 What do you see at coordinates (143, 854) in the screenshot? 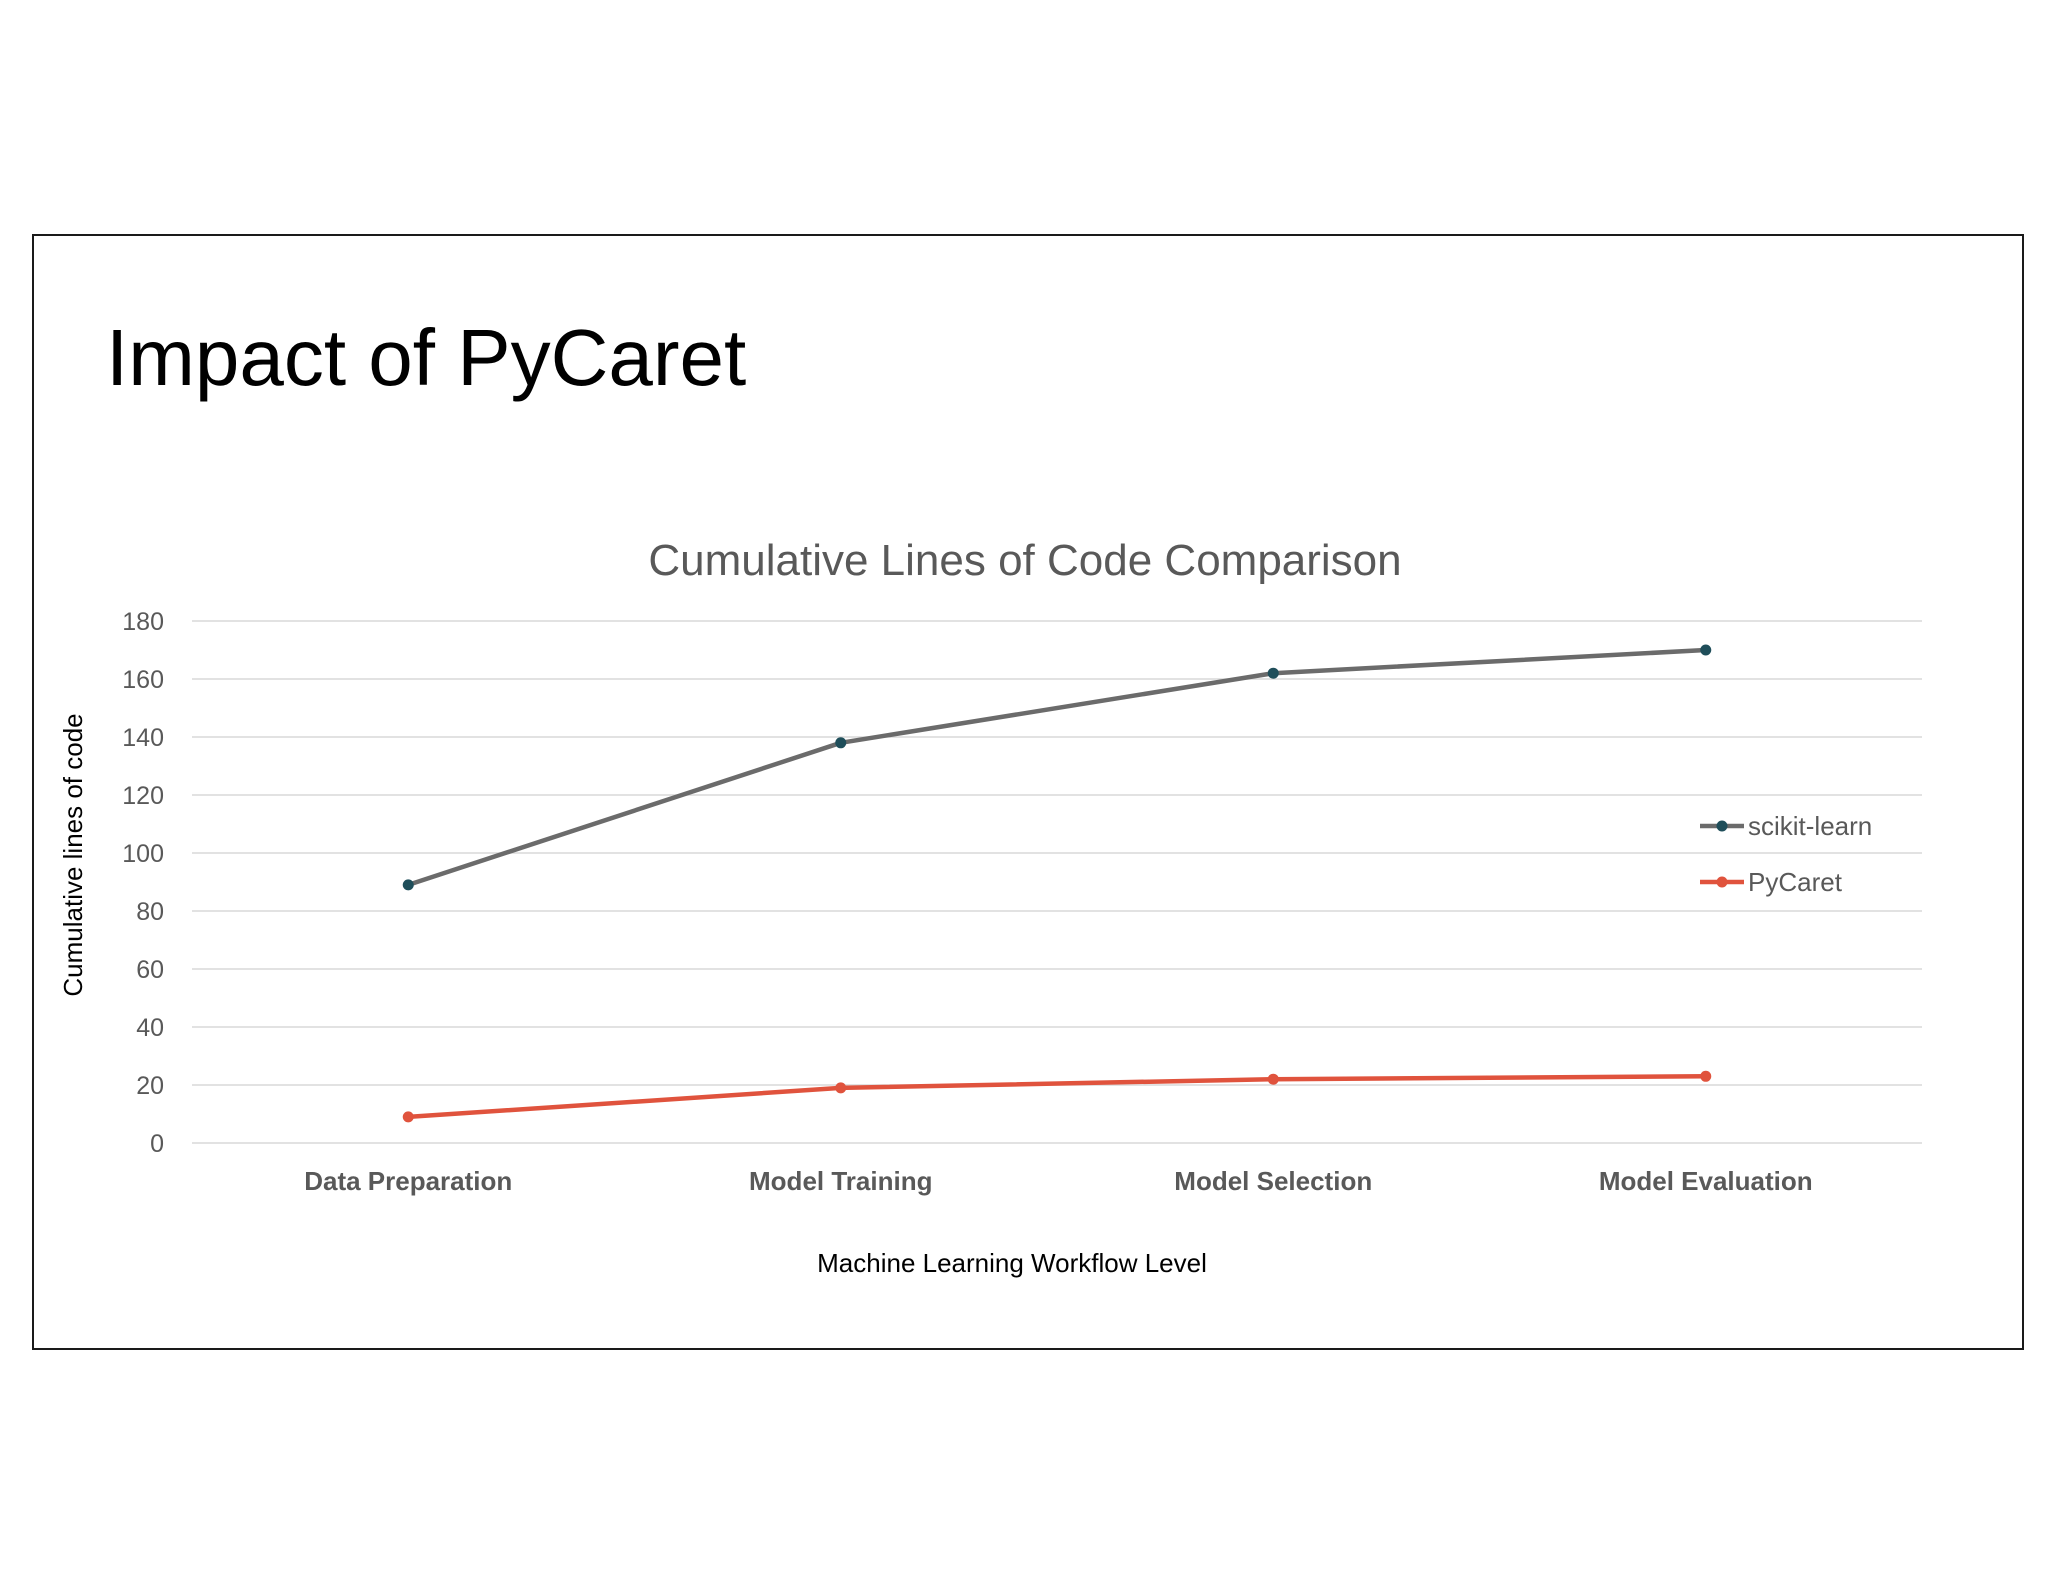
I see `y-tick-label: 100` at bounding box center [143, 854].